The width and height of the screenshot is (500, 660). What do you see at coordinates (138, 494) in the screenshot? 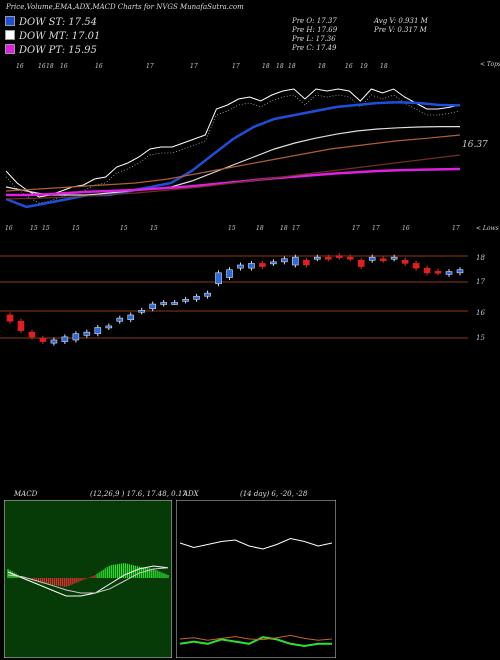
I see `macd-params: (12,26,9 ) 17.6, 17.48, 0.17` at bounding box center [138, 494].